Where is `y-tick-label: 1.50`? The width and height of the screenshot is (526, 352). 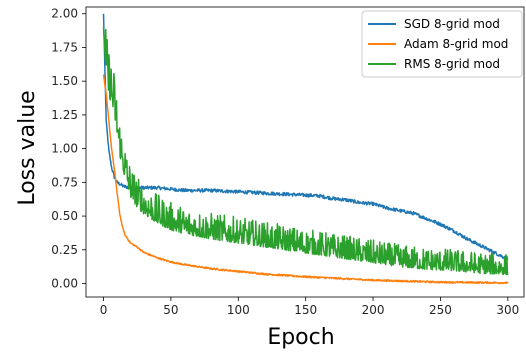 y-tick-label: 1.50 is located at coordinates (64, 81).